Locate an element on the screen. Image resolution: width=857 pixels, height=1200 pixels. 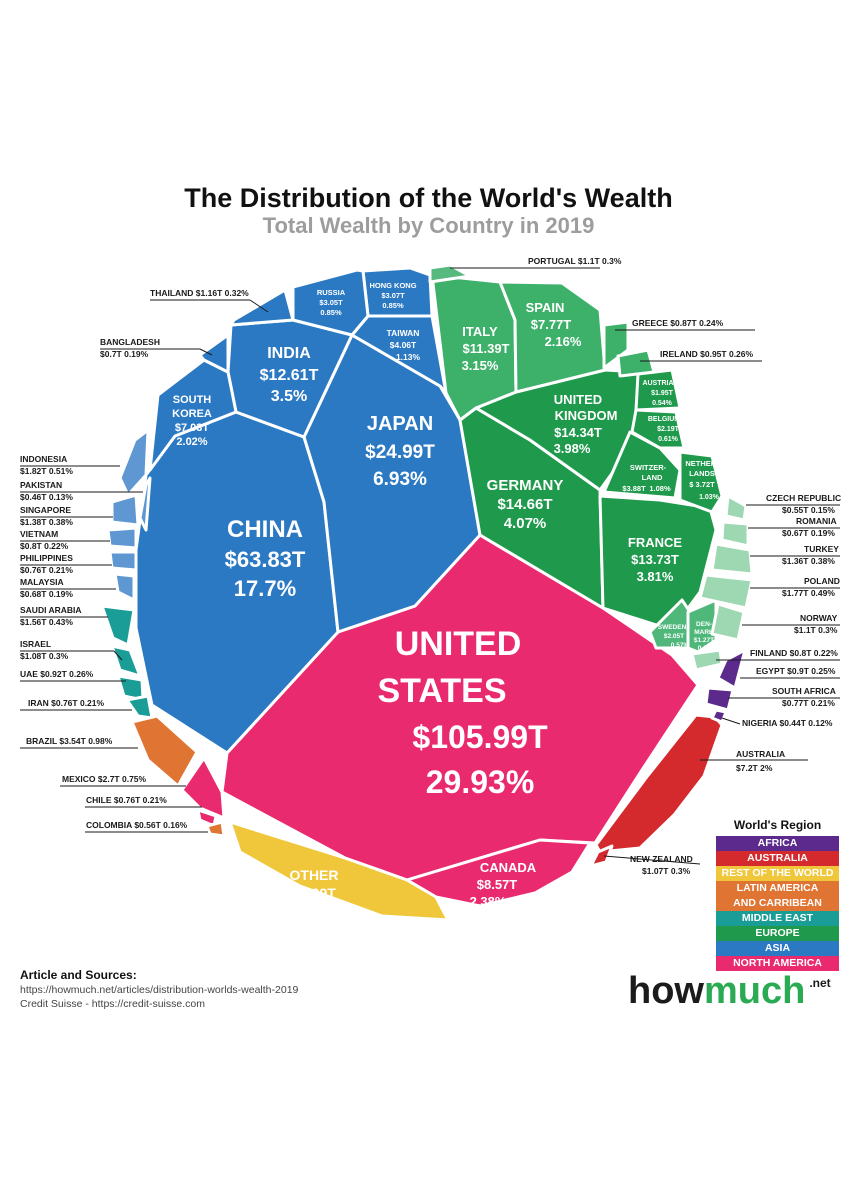
cell-new-zealand is located at coordinates (601, 856).